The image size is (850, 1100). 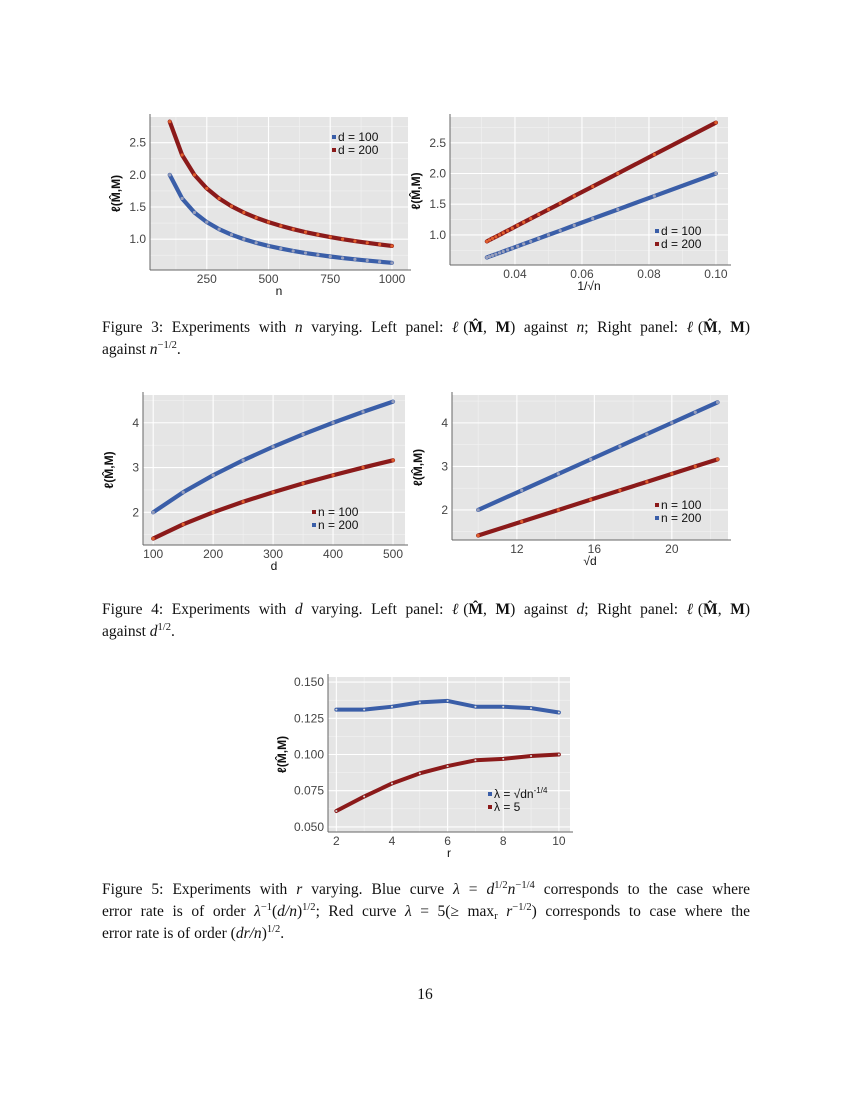 I want to click on x-tick-label: 0.10, so click(x=716, y=274).